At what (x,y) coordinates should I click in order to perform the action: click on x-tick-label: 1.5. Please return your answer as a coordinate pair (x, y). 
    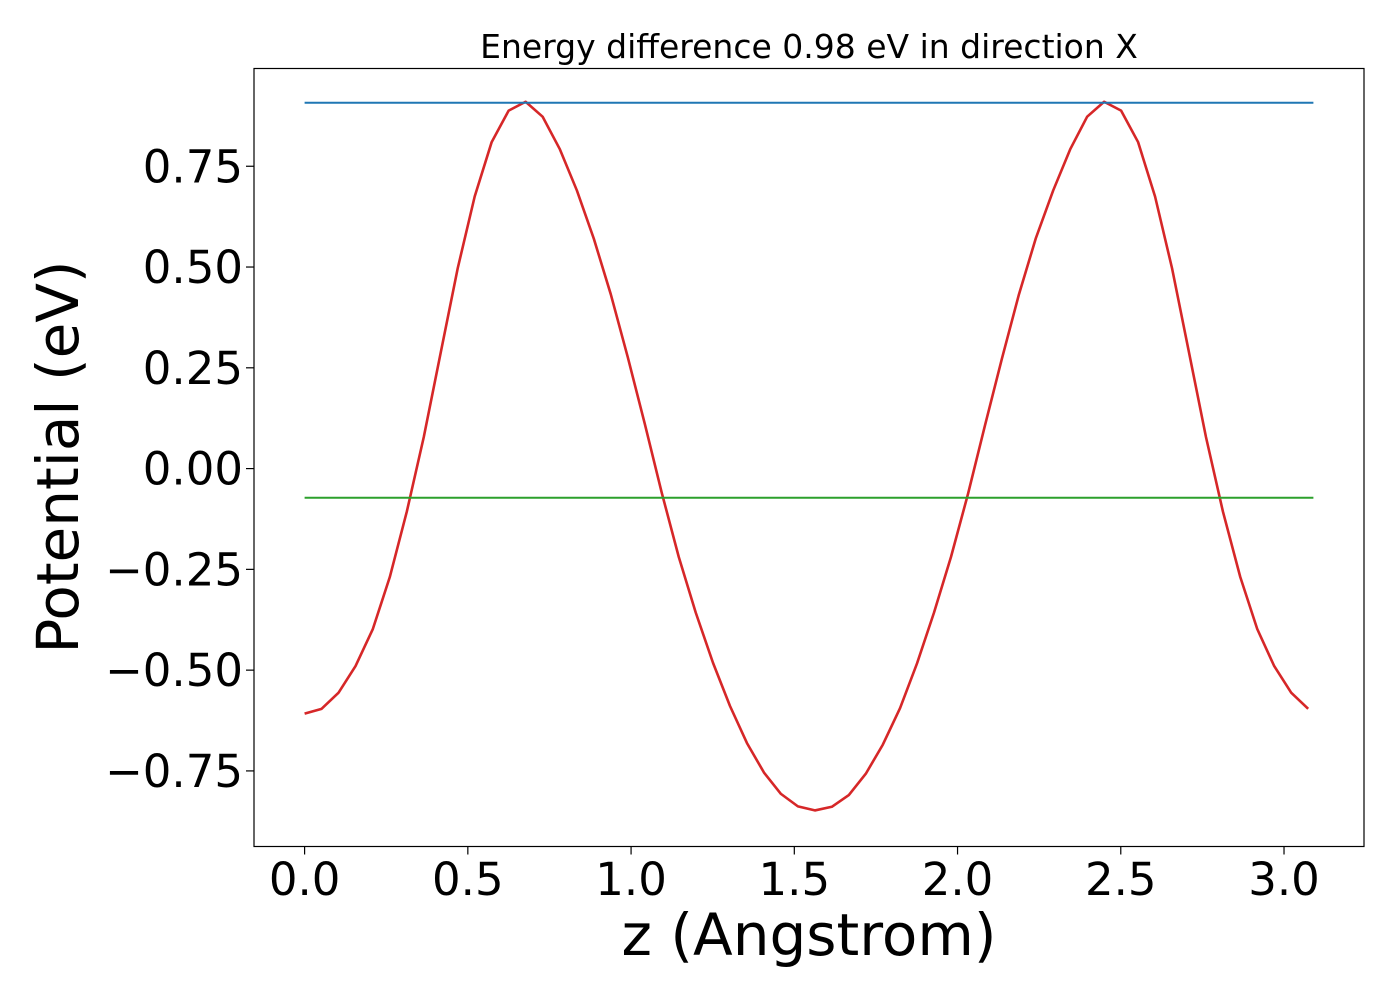
    Looking at the image, I should click on (795, 879).